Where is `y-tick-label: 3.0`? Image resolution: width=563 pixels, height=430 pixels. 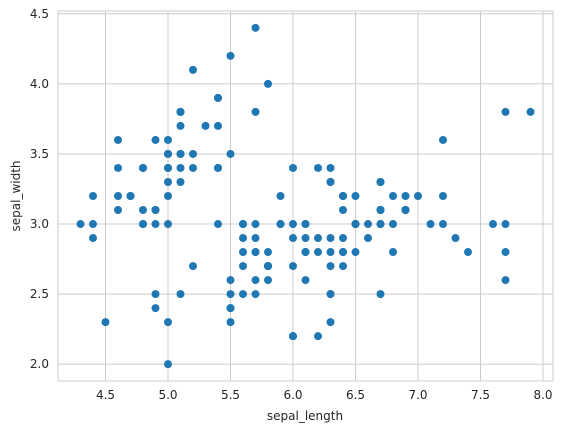
y-tick-label: 3.0 is located at coordinates (39, 224).